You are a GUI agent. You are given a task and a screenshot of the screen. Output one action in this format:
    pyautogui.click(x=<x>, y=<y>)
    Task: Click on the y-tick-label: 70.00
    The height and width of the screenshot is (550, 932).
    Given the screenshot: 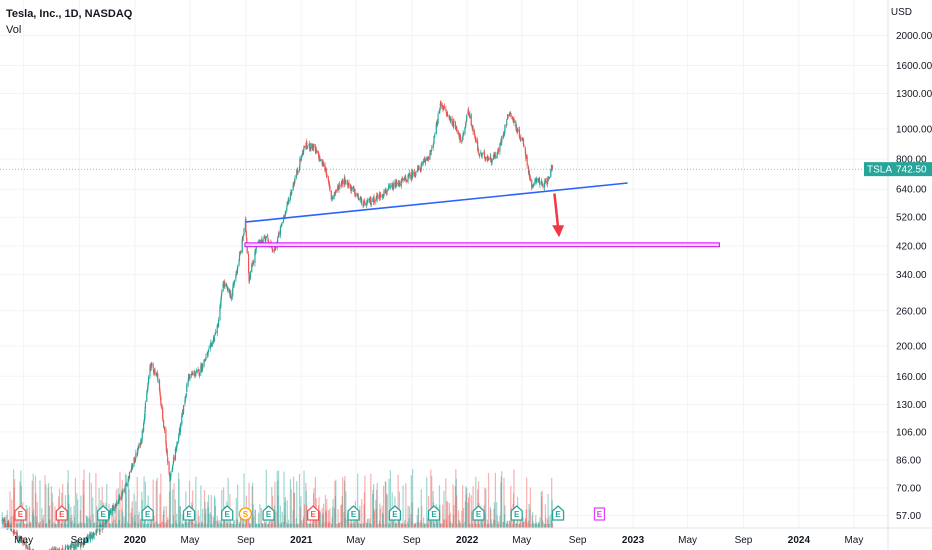 What is the action you would take?
    pyautogui.click(x=908, y=488)
    